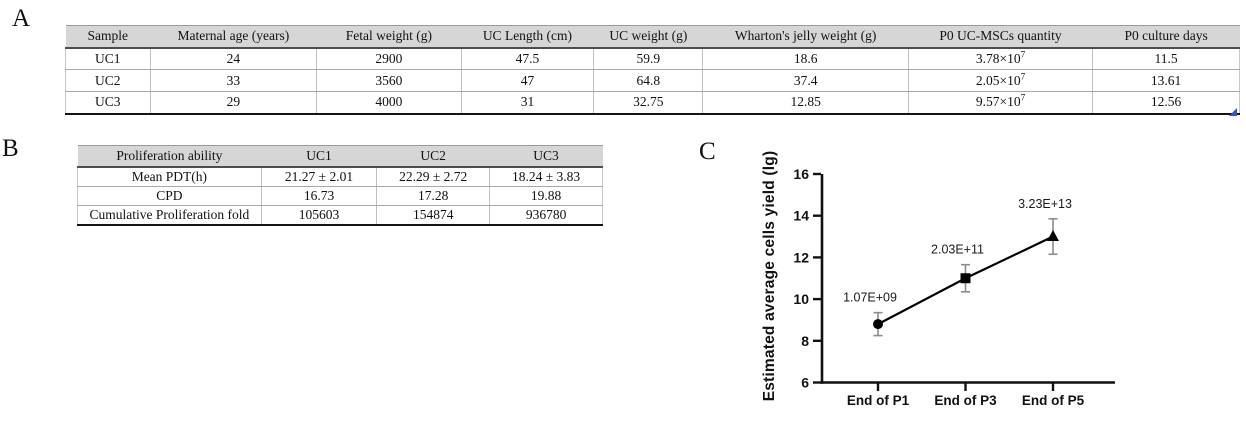 This screenshot has width=1246, height=433. What do you see at coordinates (1166, 102) in the screenshot?
I see `table-cell: 12.56` at bounding box center [1166, 102].